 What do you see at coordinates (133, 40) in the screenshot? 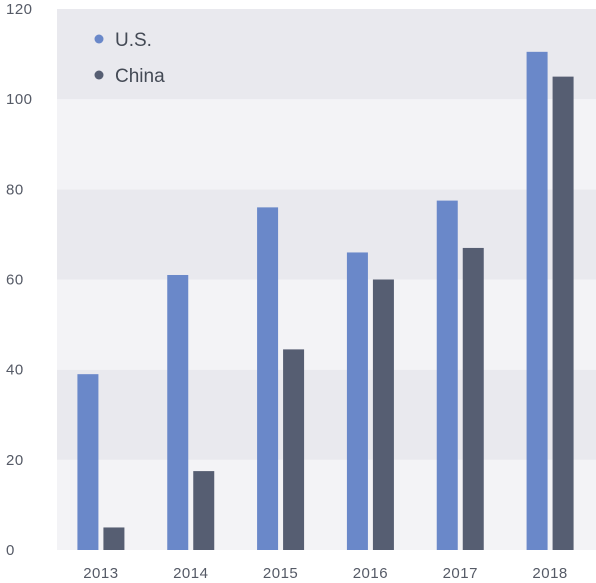
I see `legend-label-us: U.S.` at bounding box center [133, 40].